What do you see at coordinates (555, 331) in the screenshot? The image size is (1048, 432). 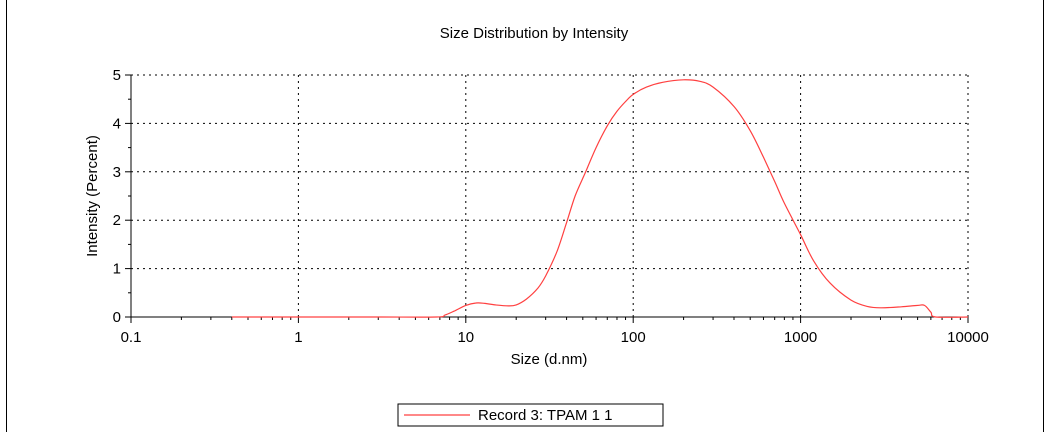 I see `x-axis-ticks: 0.1 1 10 100 1000 10000` at bounding box center [555, 331].